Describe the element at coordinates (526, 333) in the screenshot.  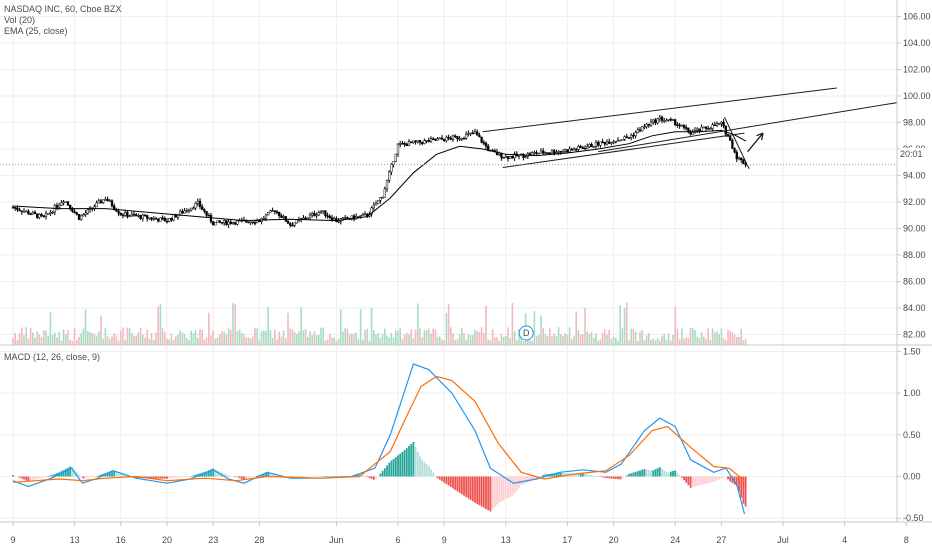
I see `dividend-marker: D` at that location.